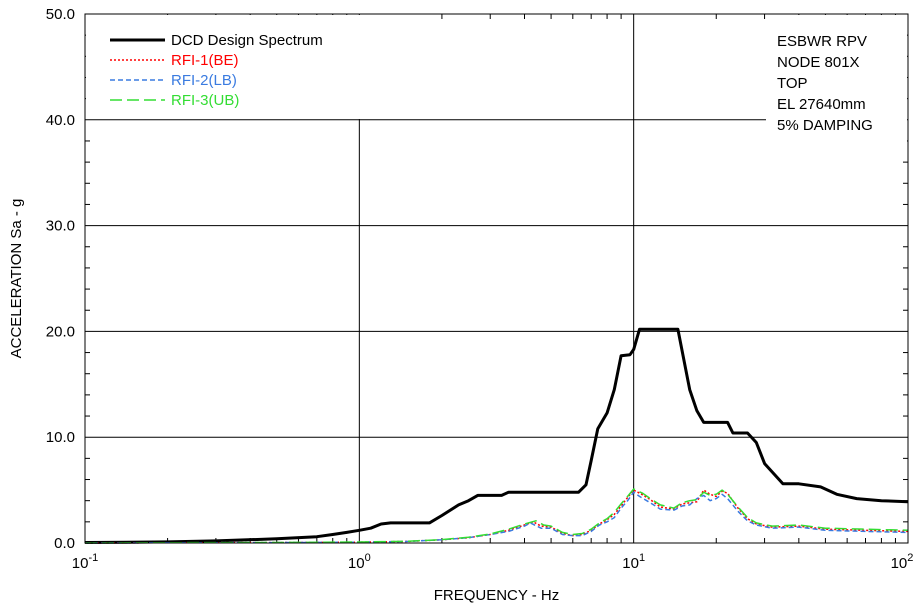 The height and width of the screenshot is (605, 921). What do you see at coordinates (60, 14) in the screenshot?
I see `y-tick-label-5: 50.0` at bounding box center [60, 14].